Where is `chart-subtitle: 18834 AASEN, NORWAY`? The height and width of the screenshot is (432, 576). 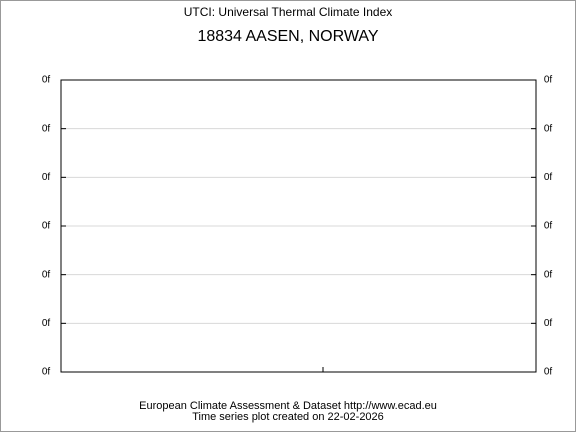
chart-subtitle: 18834 AASEN, NORWAY is located at coordinates (287, 36).